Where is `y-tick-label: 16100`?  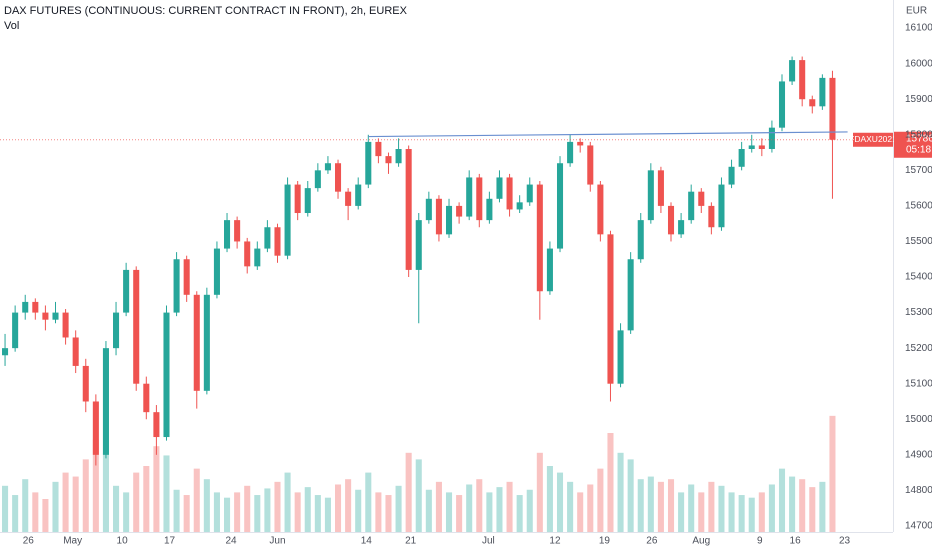 y-tick-label: 16100 is located at coordinates (918, 28).